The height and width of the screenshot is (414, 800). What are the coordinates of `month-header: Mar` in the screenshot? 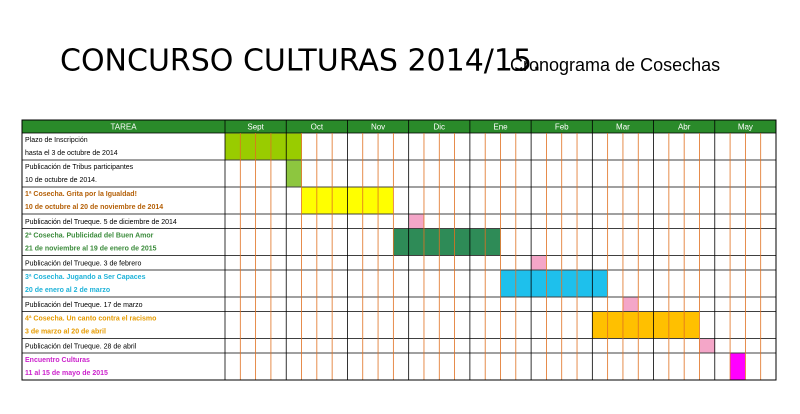 It's located at (623, 127).